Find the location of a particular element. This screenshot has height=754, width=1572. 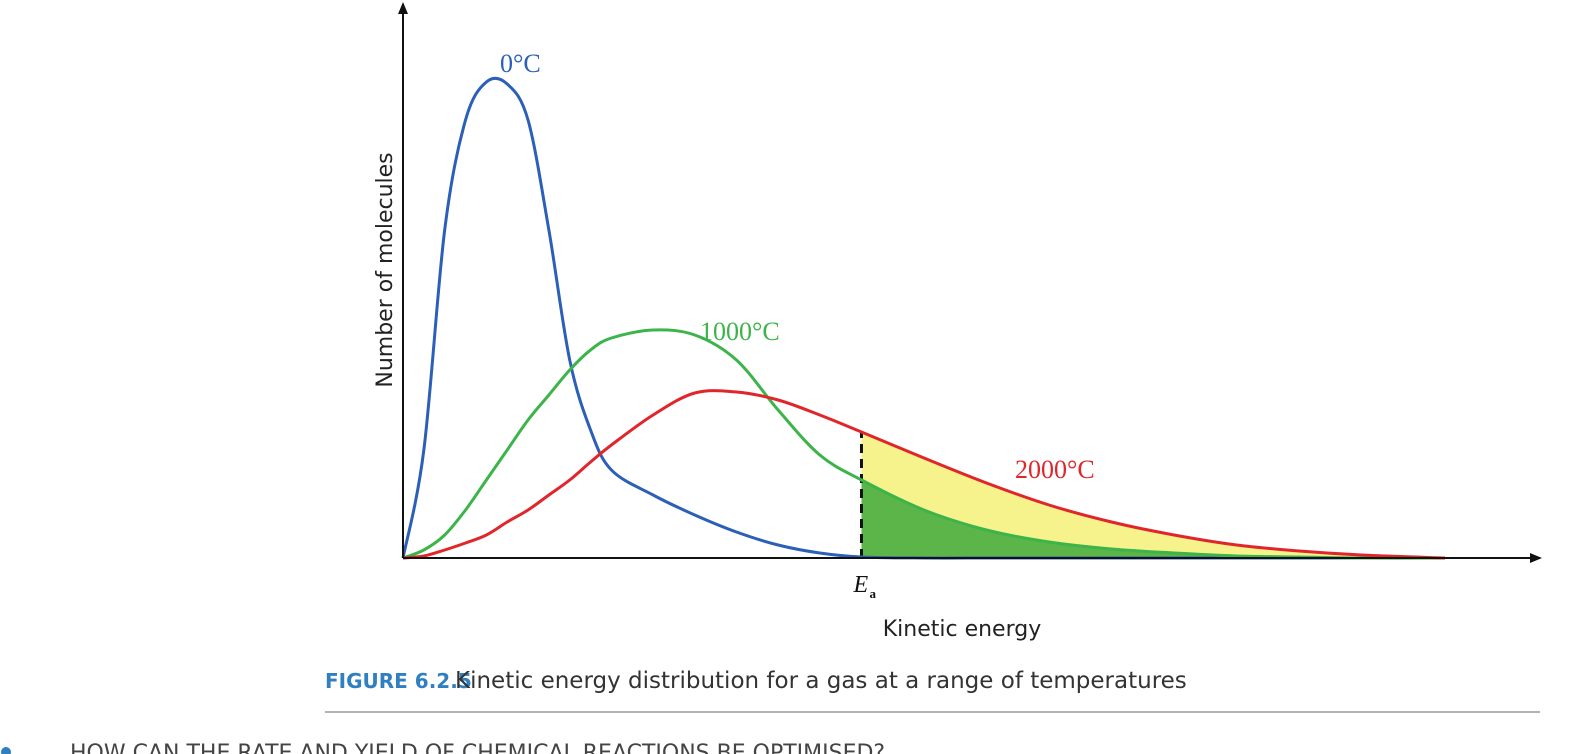

series-label: 1000°C is located at coordinates (740, 331).